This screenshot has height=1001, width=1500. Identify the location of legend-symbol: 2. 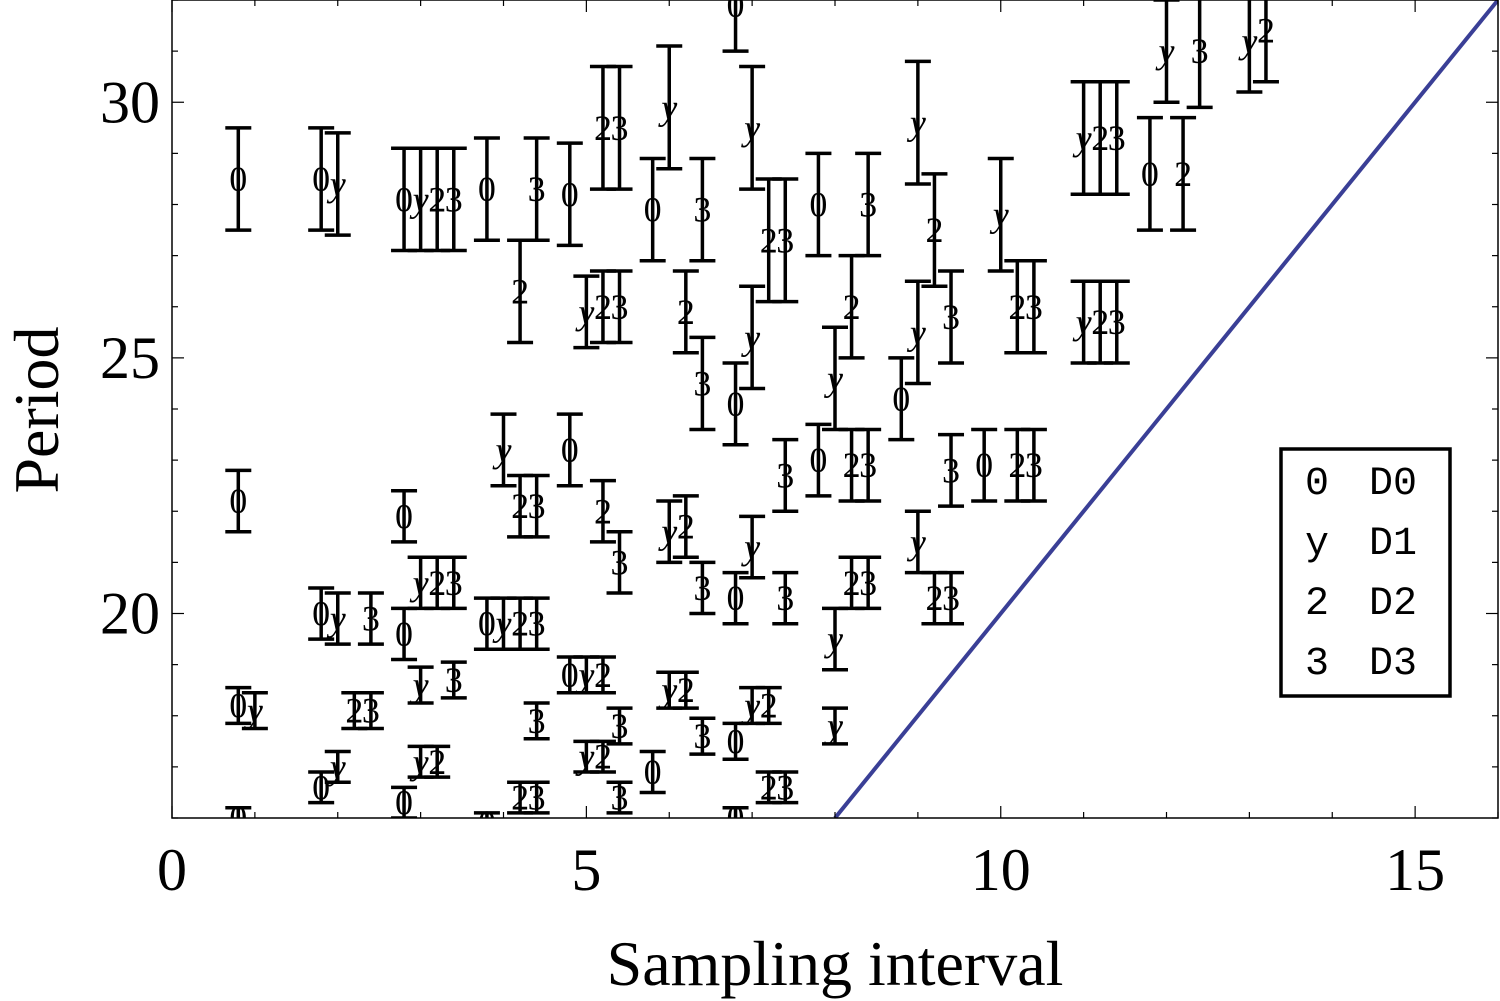
(1317, 604).